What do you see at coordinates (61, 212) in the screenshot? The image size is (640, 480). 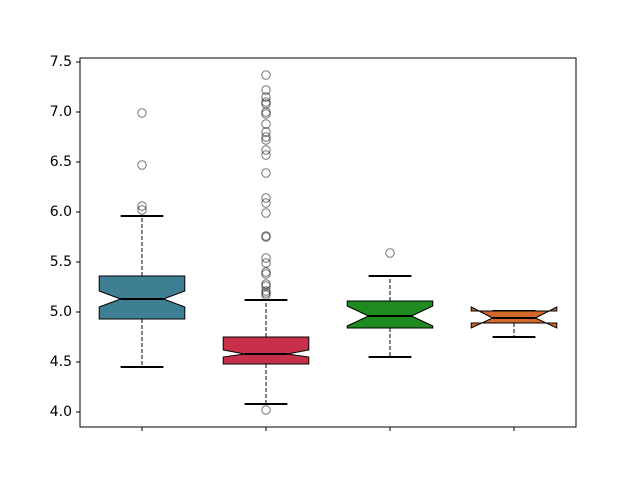 I see `y-tick-label: 6.0` at bounding box center [61, 212].